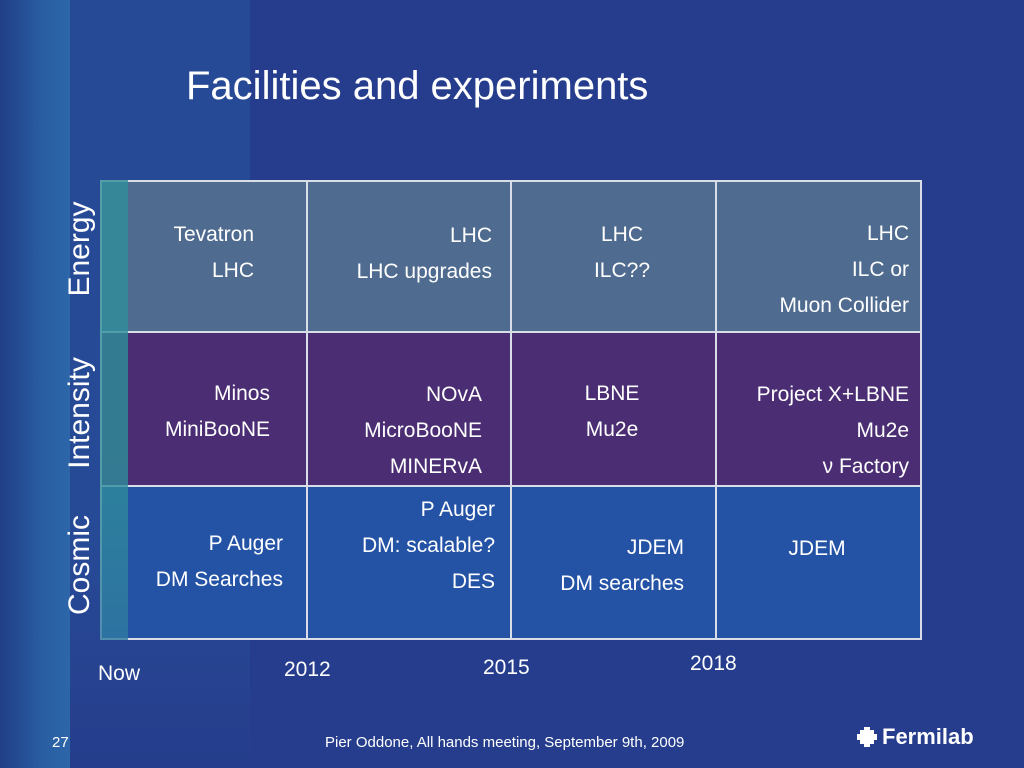 The height and width of the screenshot is (768, 1024). What do you see at coordinates (114, 410) in the screenshot?
I see `now-highlight-band` at bounding box center [114, 410].